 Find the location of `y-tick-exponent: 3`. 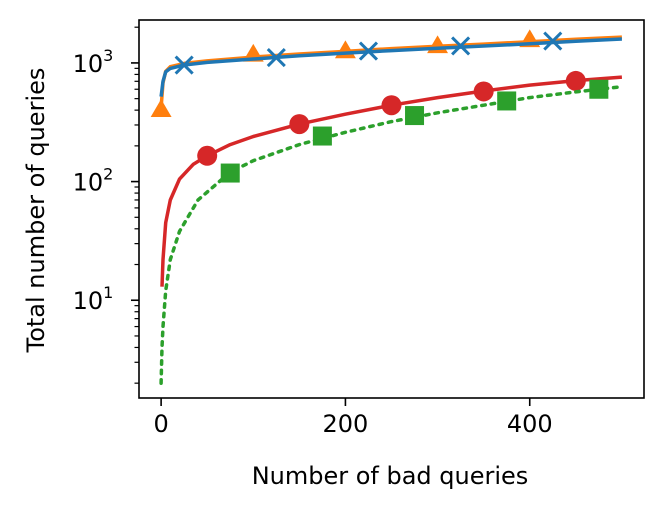

y-tick-exponent: 3 is located at coordinates (108, 55).